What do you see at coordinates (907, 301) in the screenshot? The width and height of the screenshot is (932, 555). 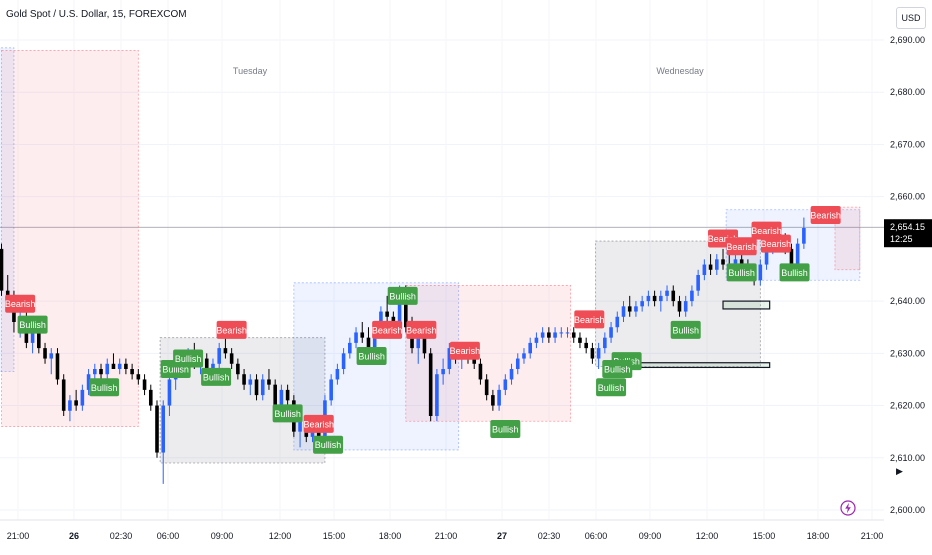 I see `y-tick-label: 2,640.00` at bounding box center [907, 301].